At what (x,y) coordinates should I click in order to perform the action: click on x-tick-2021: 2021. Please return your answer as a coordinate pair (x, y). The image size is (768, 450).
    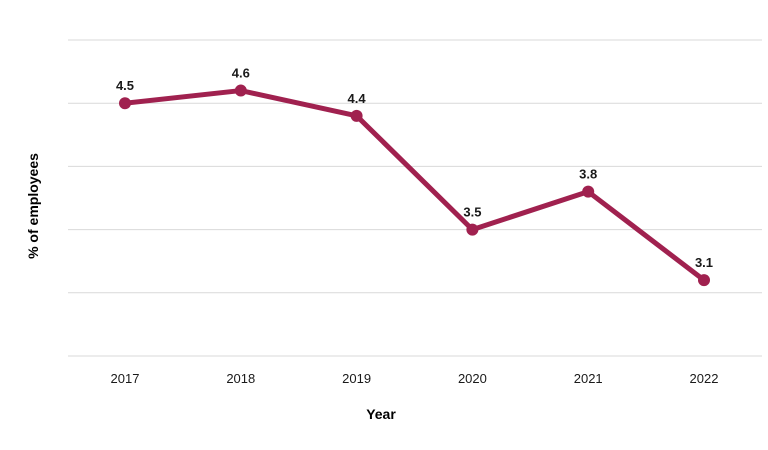
    Looking at the image, I should click on (588, 378).